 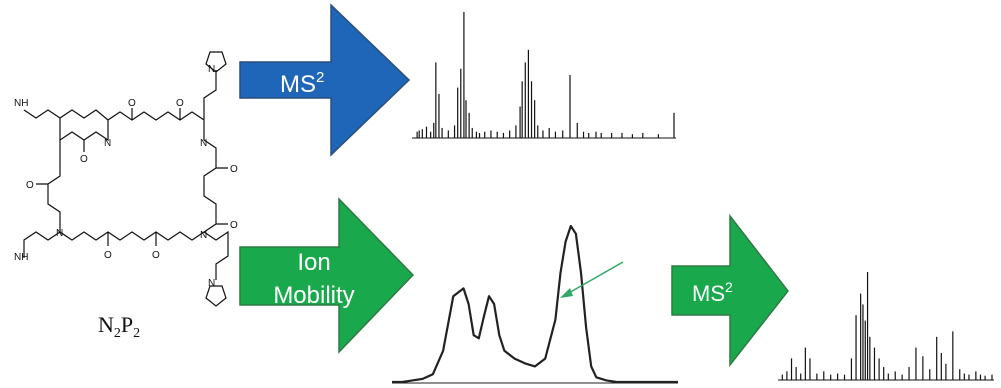 I want to click on atom-o-6: O, so click(x=156, y=255).